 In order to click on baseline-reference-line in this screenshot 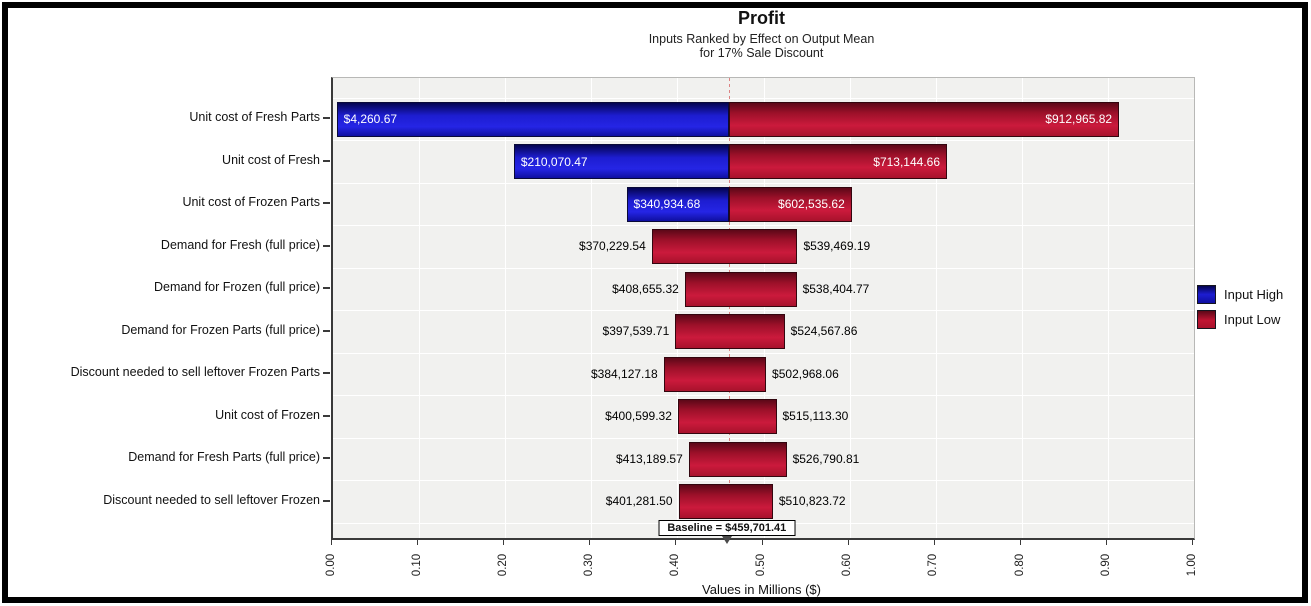, I will do `click(729, 308)`.